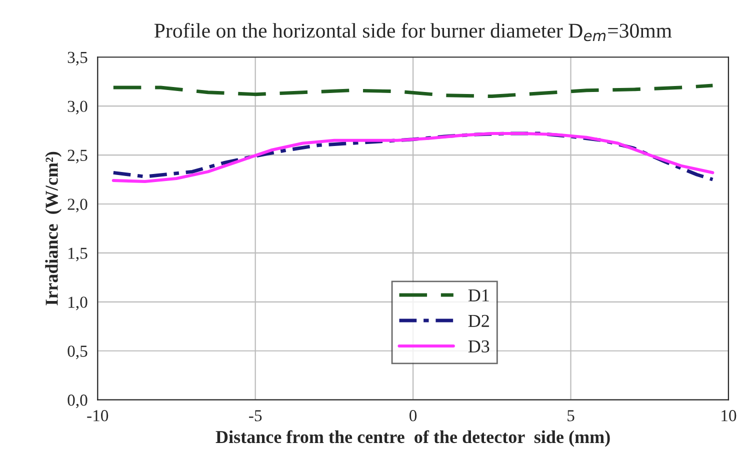 This screenshot has height=476, width=751. What do you see at coordinates (78, 401) in the screenshot?
I see `y-tick-label: 0,0` at bounding box center [78, 401].